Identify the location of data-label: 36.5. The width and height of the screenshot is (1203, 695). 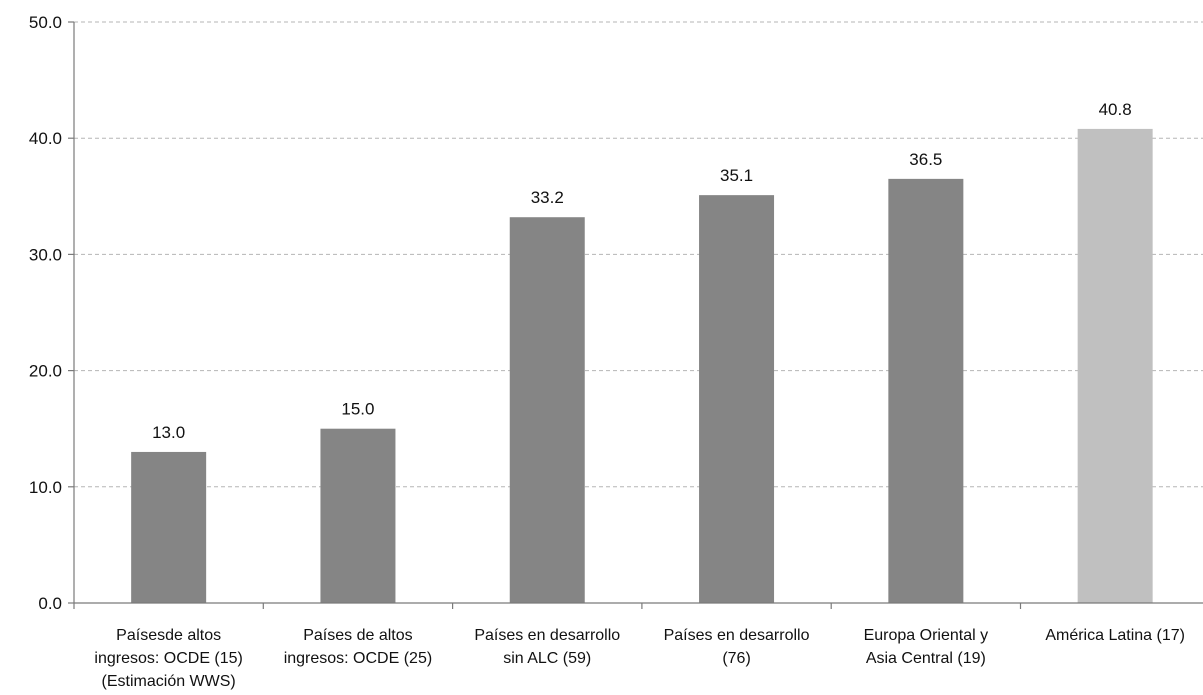
(925, 159).